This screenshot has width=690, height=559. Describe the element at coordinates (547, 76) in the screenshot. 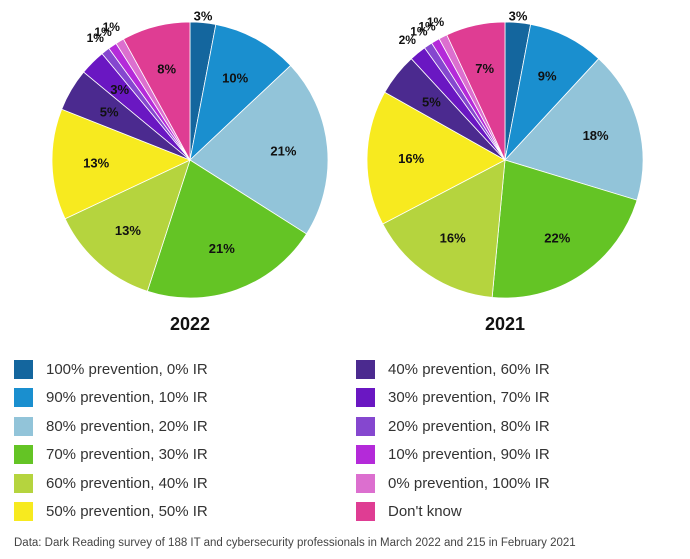

I see `slice-label: 9%` at that location.